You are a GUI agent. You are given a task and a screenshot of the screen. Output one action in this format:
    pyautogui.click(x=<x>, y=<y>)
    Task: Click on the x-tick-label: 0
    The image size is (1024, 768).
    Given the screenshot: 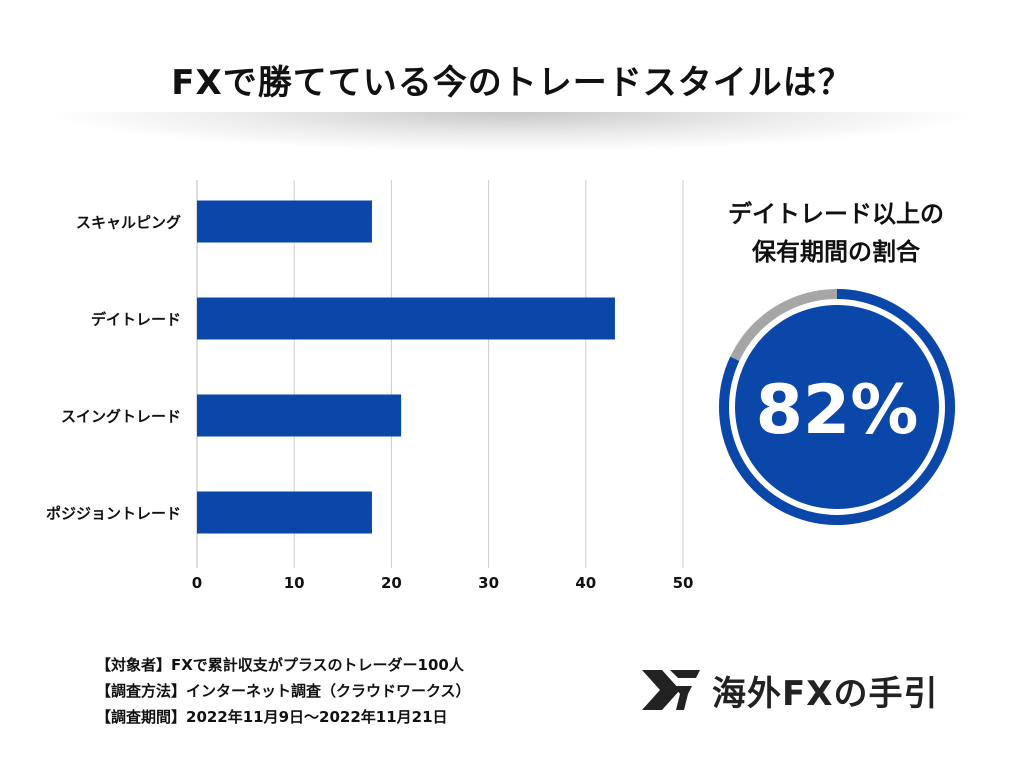 What is the action you would take?
    pyautogui.click(x=197, y=582)
    